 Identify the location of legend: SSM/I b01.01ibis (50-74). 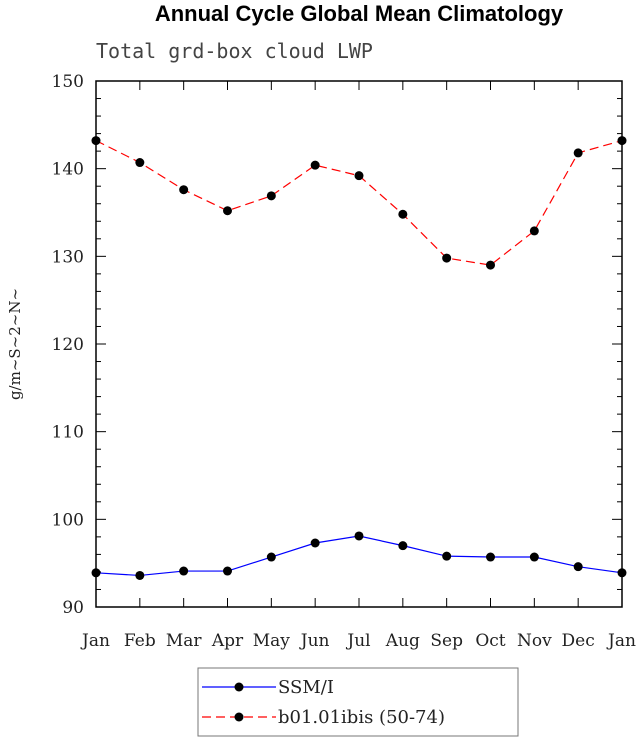
(358, 702).